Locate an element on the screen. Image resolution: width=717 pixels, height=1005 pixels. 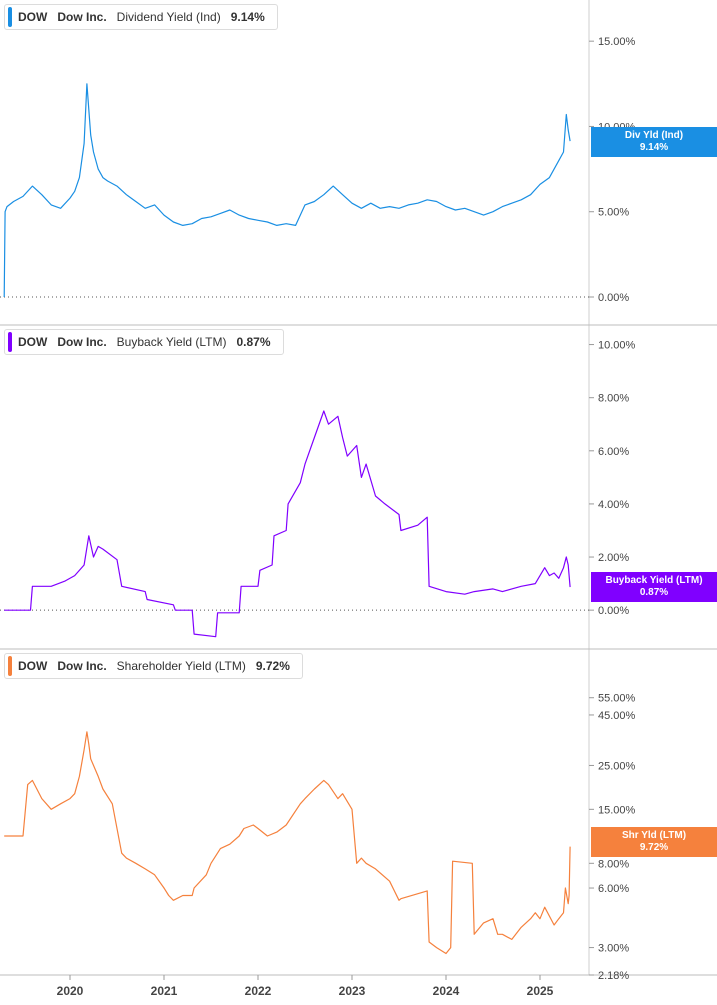
legend-value: 0.87% is located at coordinates (253, 342).